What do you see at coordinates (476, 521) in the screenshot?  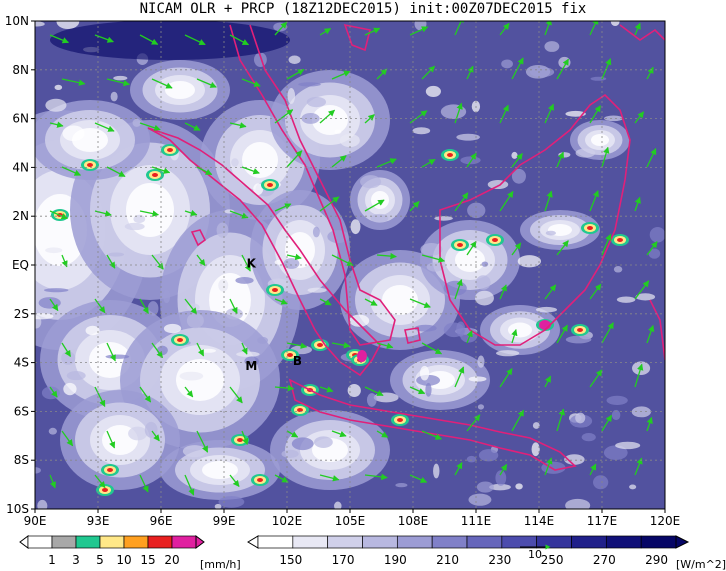 I see `x-tick-label: 111E` at bounding box center [476, 521].